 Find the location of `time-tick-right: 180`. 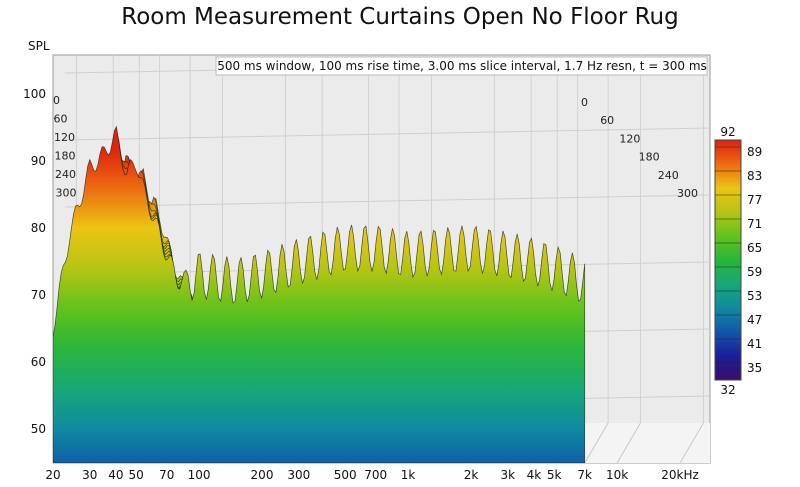

time-tick-right: 180 is located at coordinates (649, 157).